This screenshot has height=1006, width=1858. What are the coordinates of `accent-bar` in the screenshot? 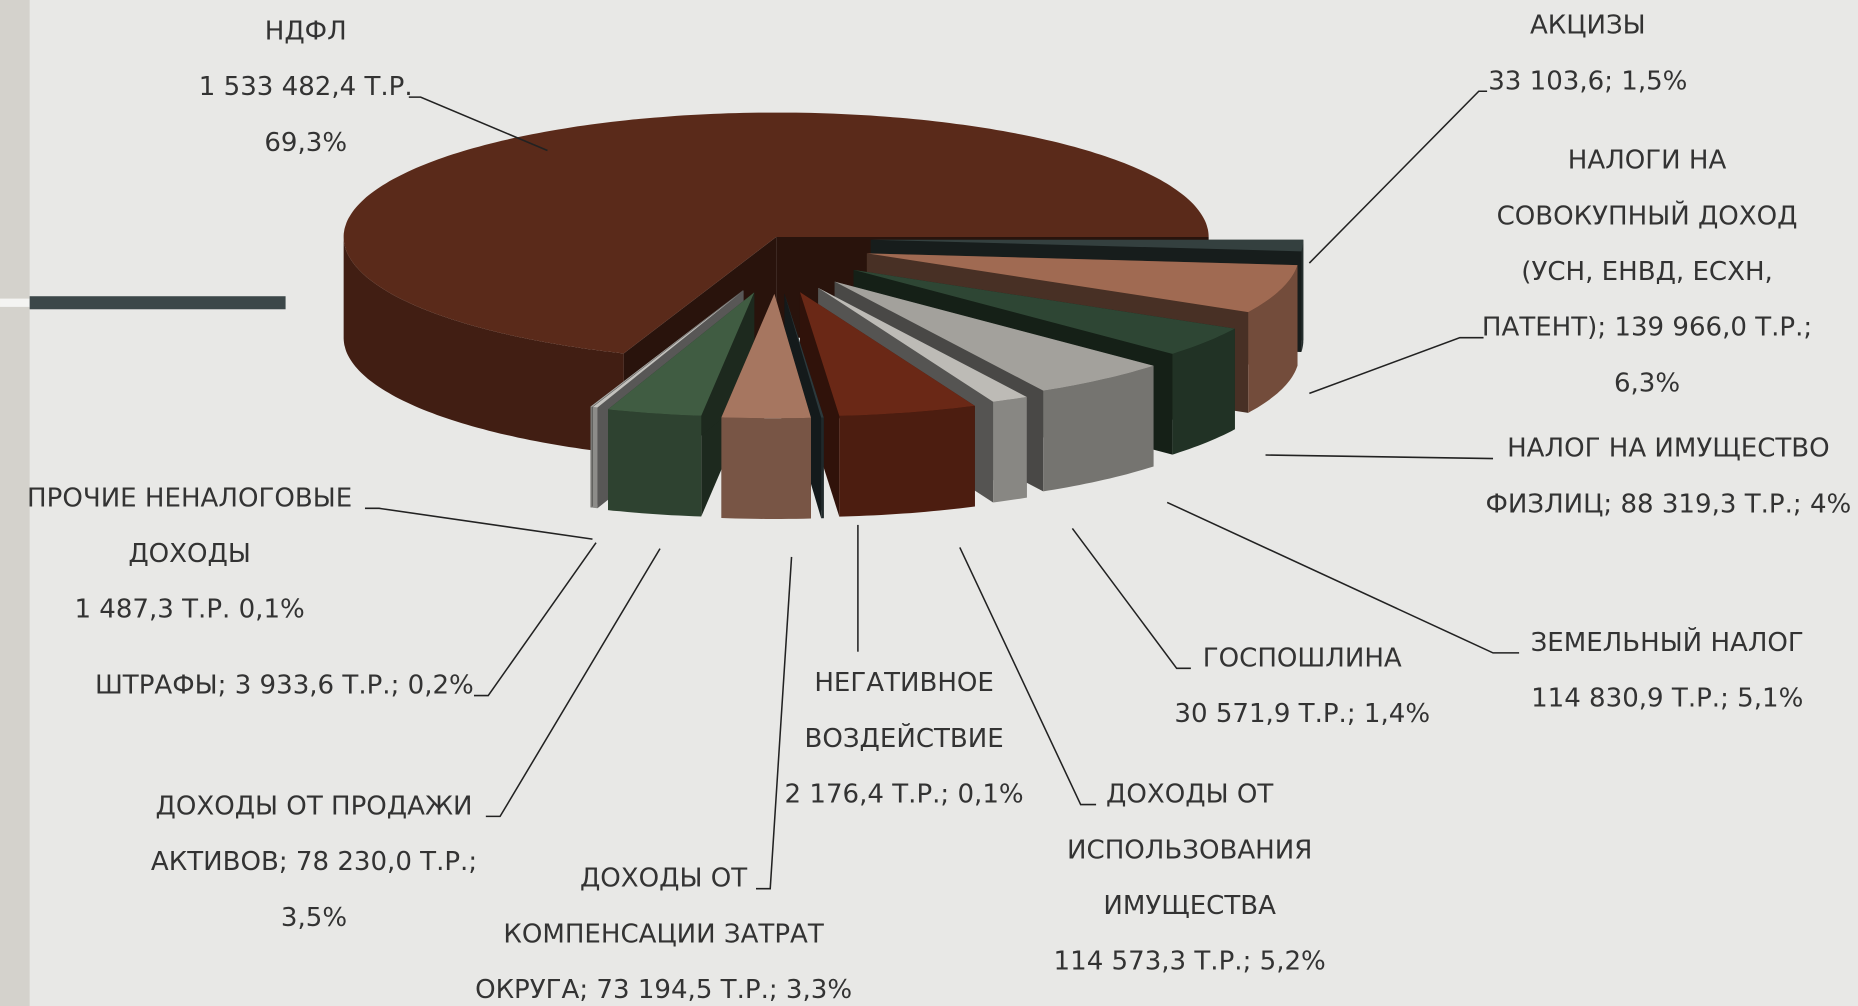 It's located at (157, 303).